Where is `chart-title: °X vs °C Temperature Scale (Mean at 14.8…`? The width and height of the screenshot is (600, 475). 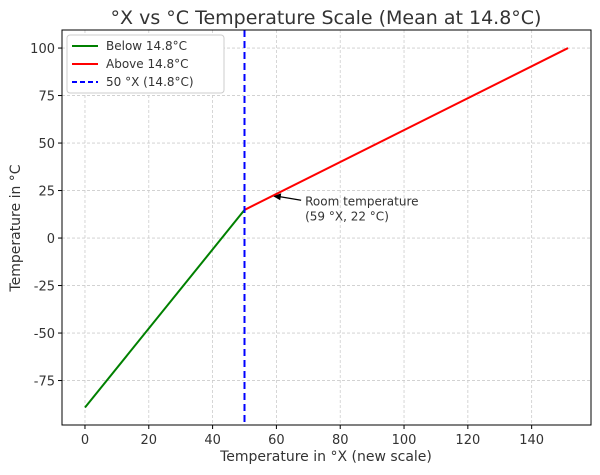
chart-title: °X vs °C Temperature Scale (Mean at 14.8… is located at coordinates (326, 18).